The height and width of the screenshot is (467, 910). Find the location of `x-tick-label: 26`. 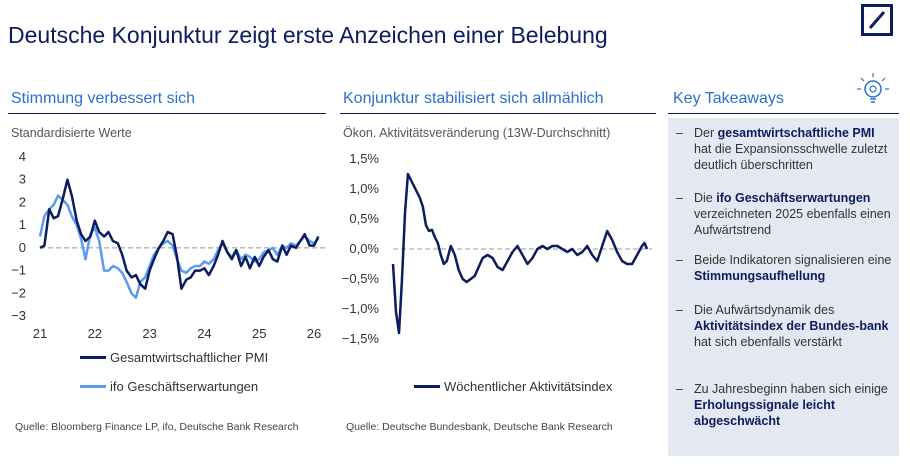

x-tick-label: 26 is located at coordinates (314, 333).